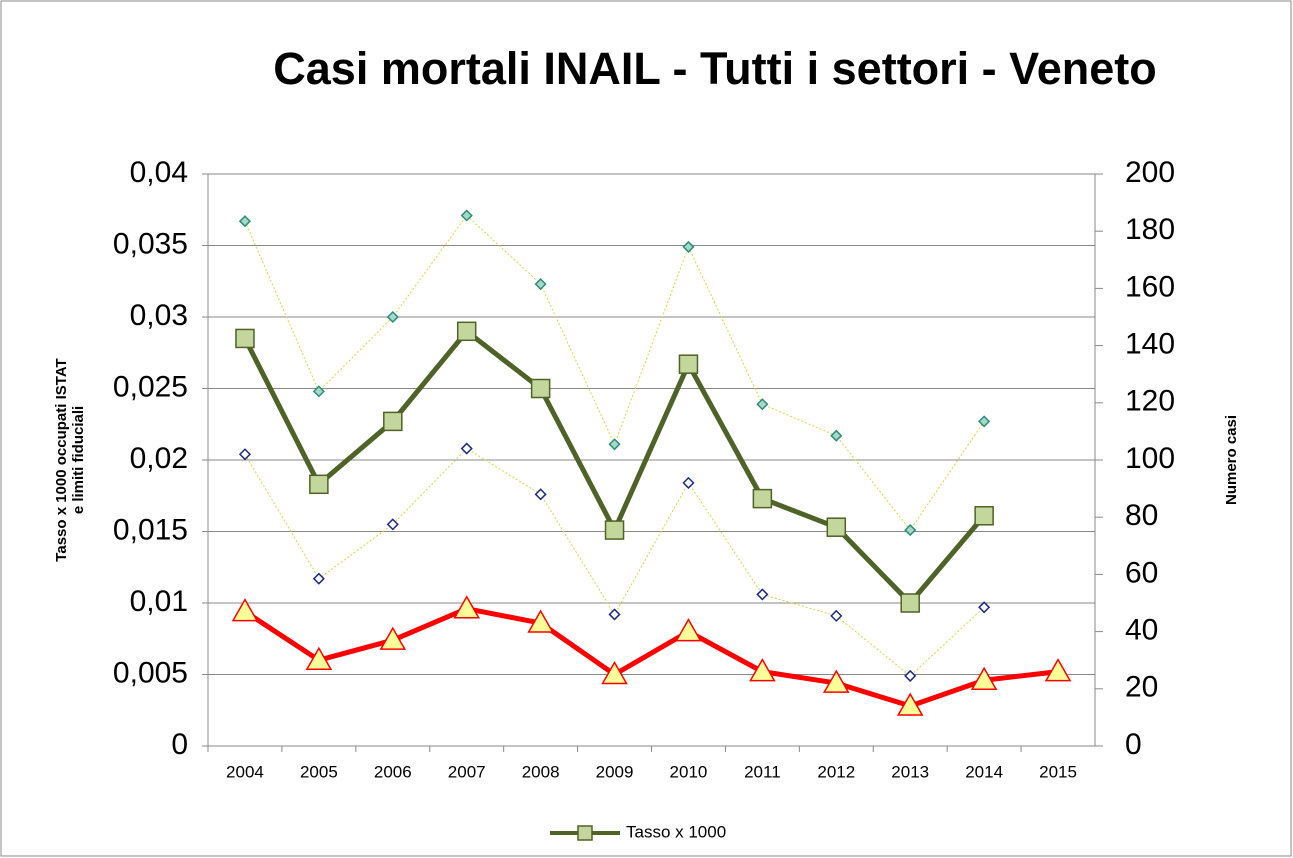 Image resolution: width=1293 pixels, height=858 pixels. I want to click on y-tick-label: 0, so click(179, 744).